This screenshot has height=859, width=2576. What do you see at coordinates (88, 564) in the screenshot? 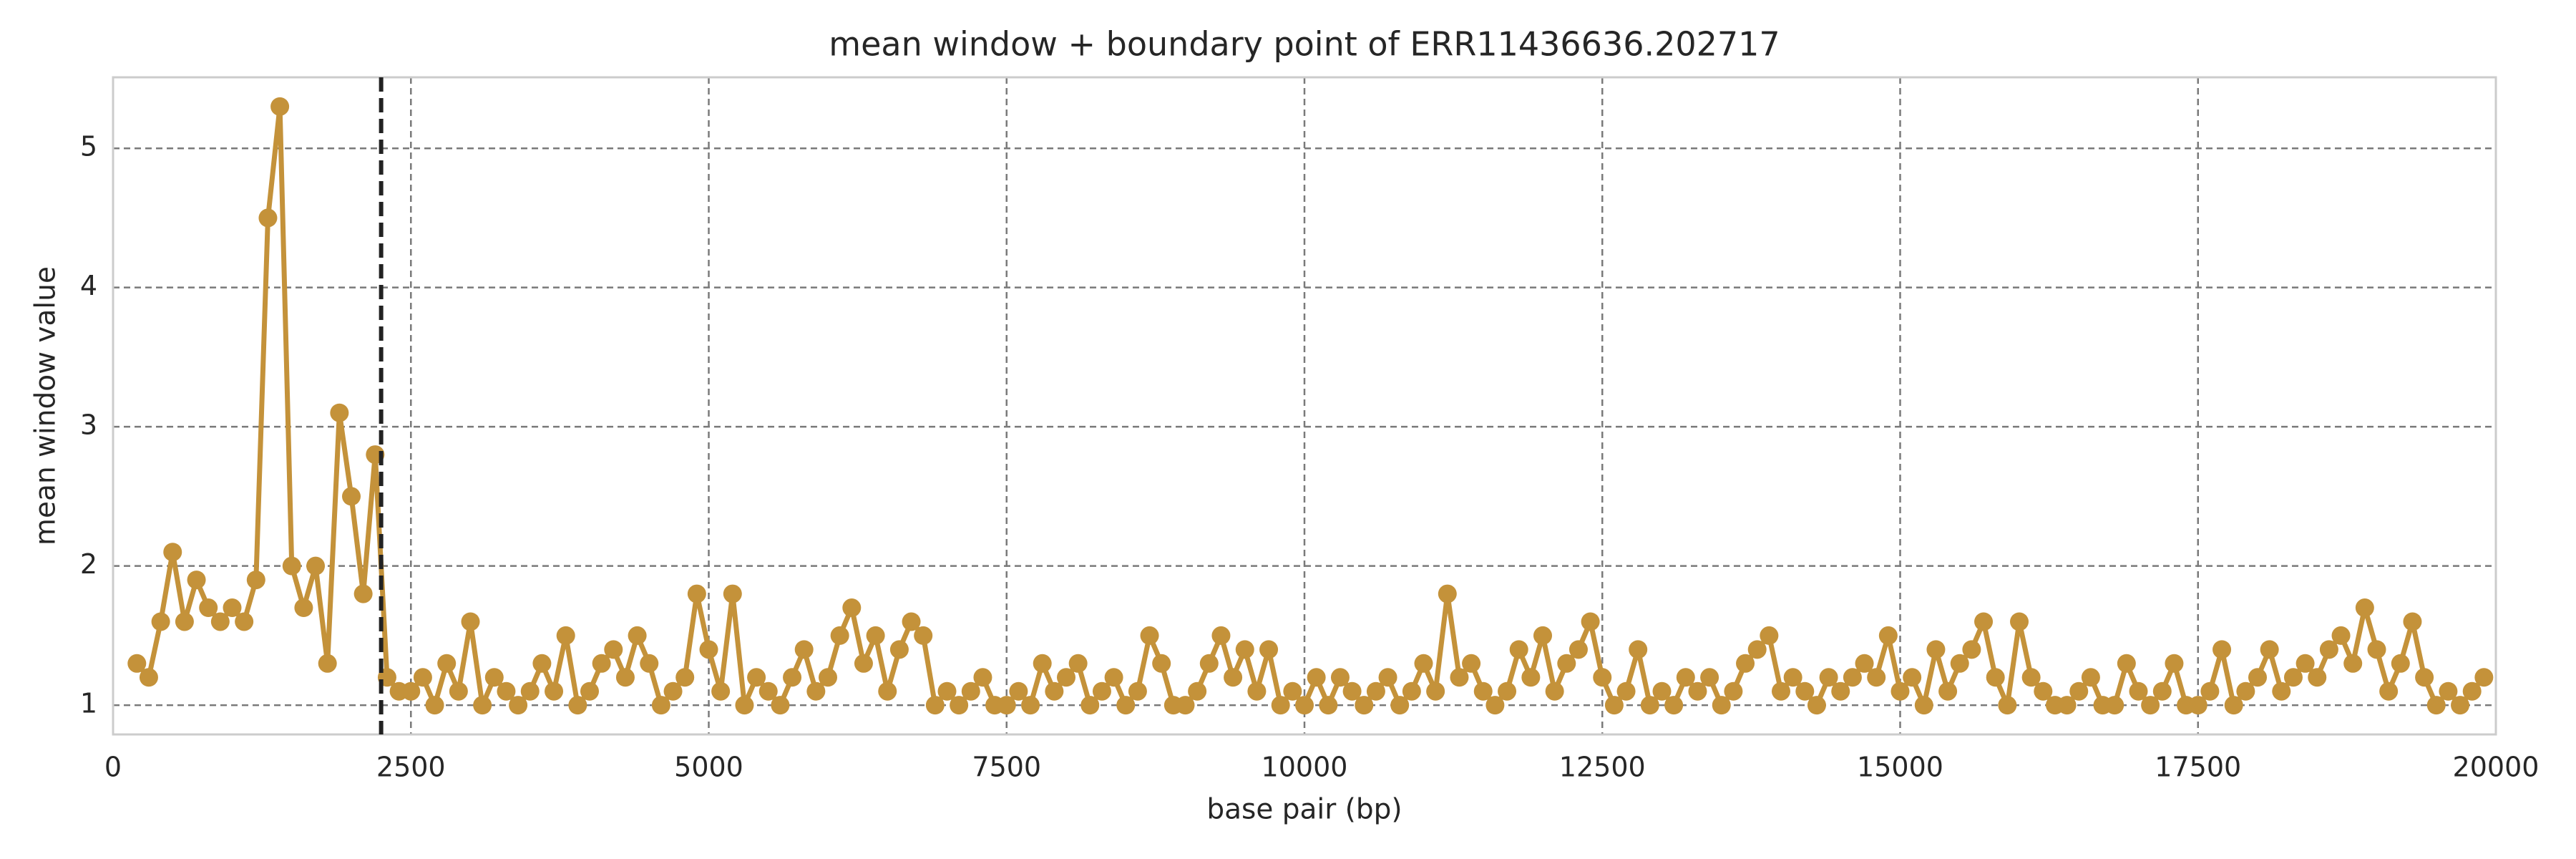
I see `y-tick-label: 2` at bounding box center [88, 564].